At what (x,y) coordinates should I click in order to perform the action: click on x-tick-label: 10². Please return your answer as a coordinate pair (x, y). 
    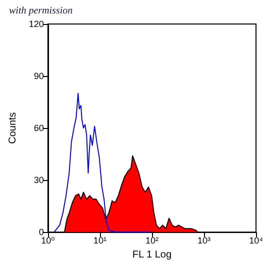
    Looking at the image, I should click on (151, 241).